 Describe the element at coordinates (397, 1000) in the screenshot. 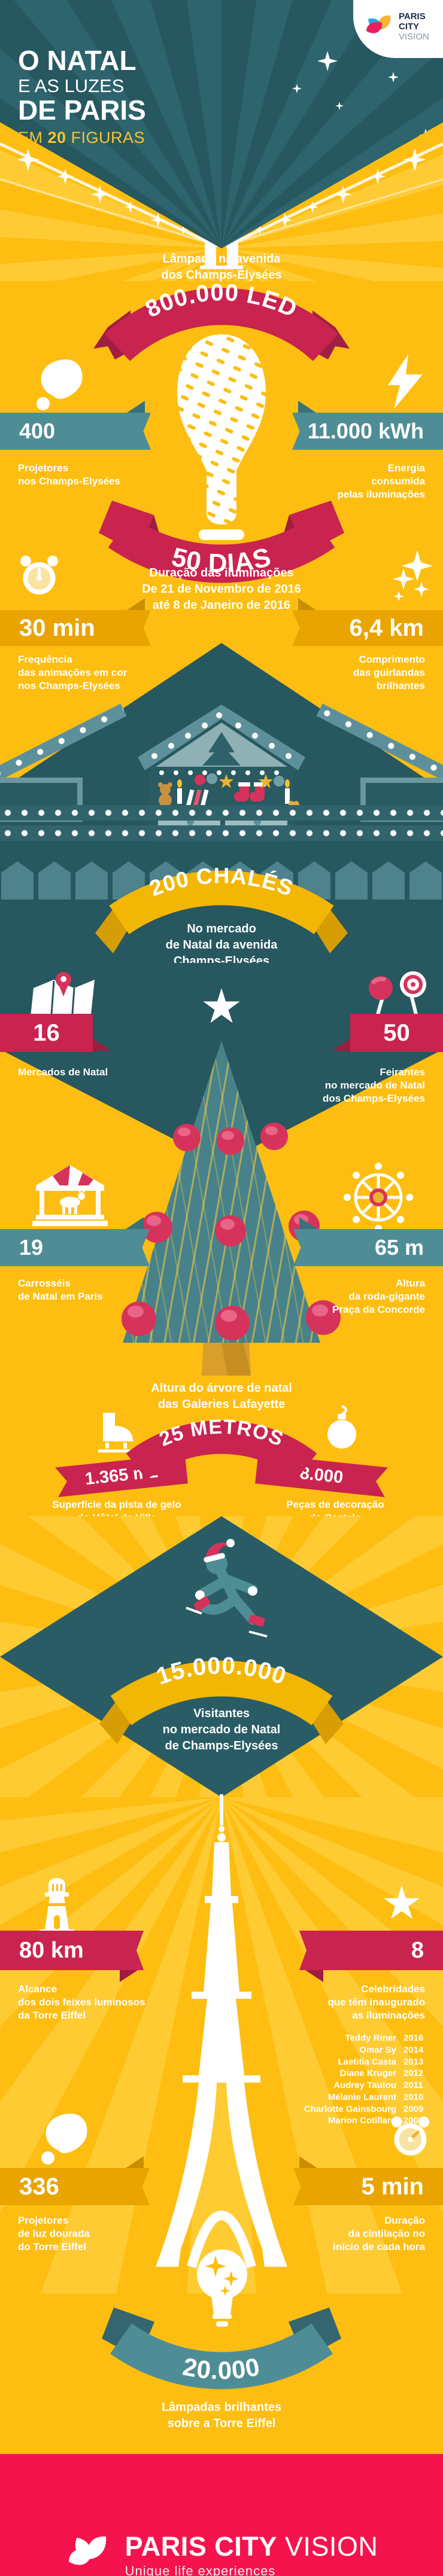

I see `lollipop-icon` at that location.